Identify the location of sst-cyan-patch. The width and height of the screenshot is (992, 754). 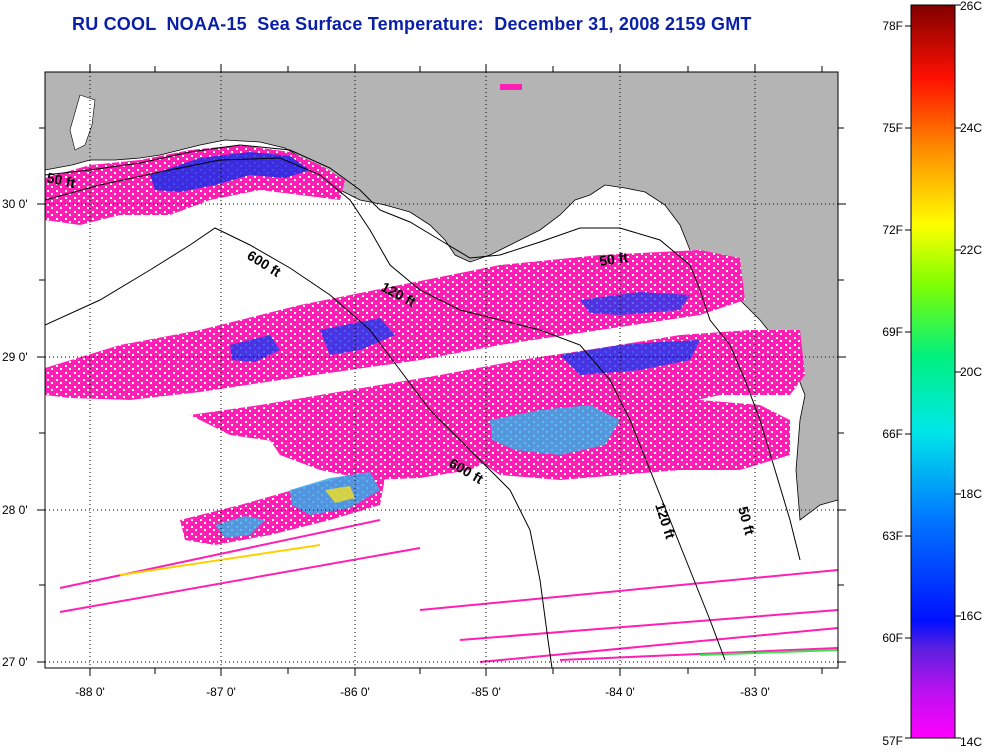
(555, 430).